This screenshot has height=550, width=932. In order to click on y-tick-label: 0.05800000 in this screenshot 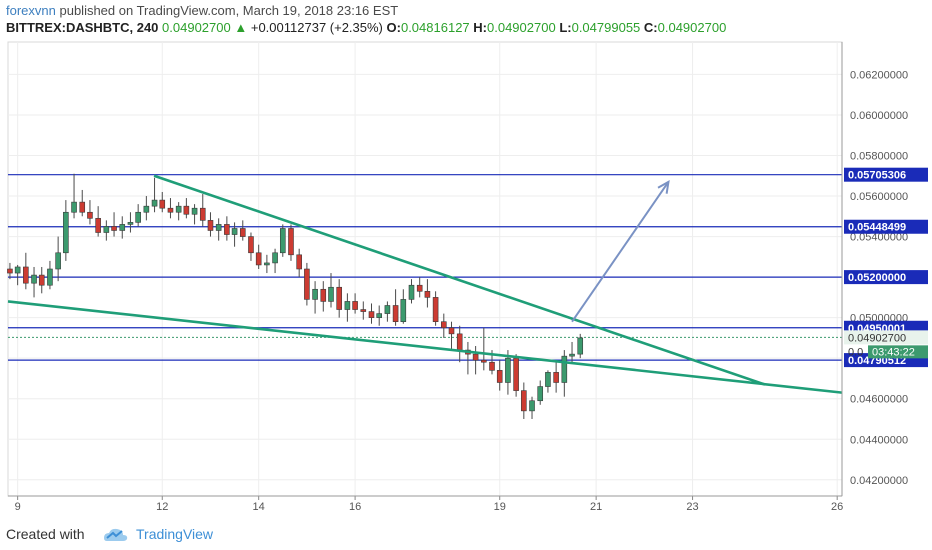, I will do `click(879, 157)`.